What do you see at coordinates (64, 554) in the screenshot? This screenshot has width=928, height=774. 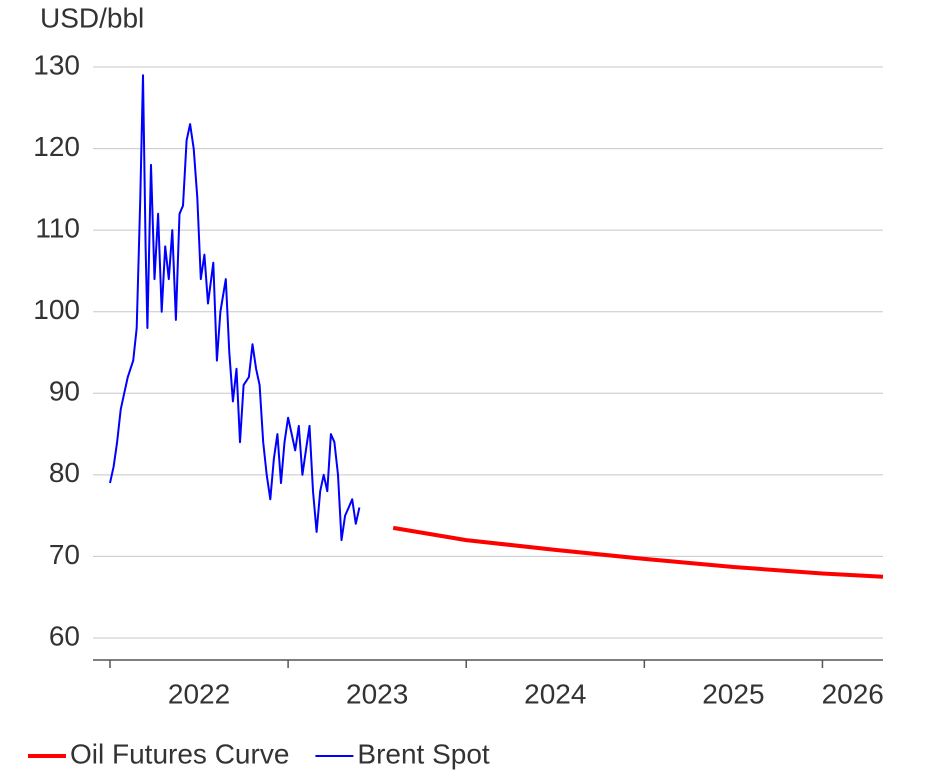 I see `y-tick-label: 70` at bounding box center [64, 554].